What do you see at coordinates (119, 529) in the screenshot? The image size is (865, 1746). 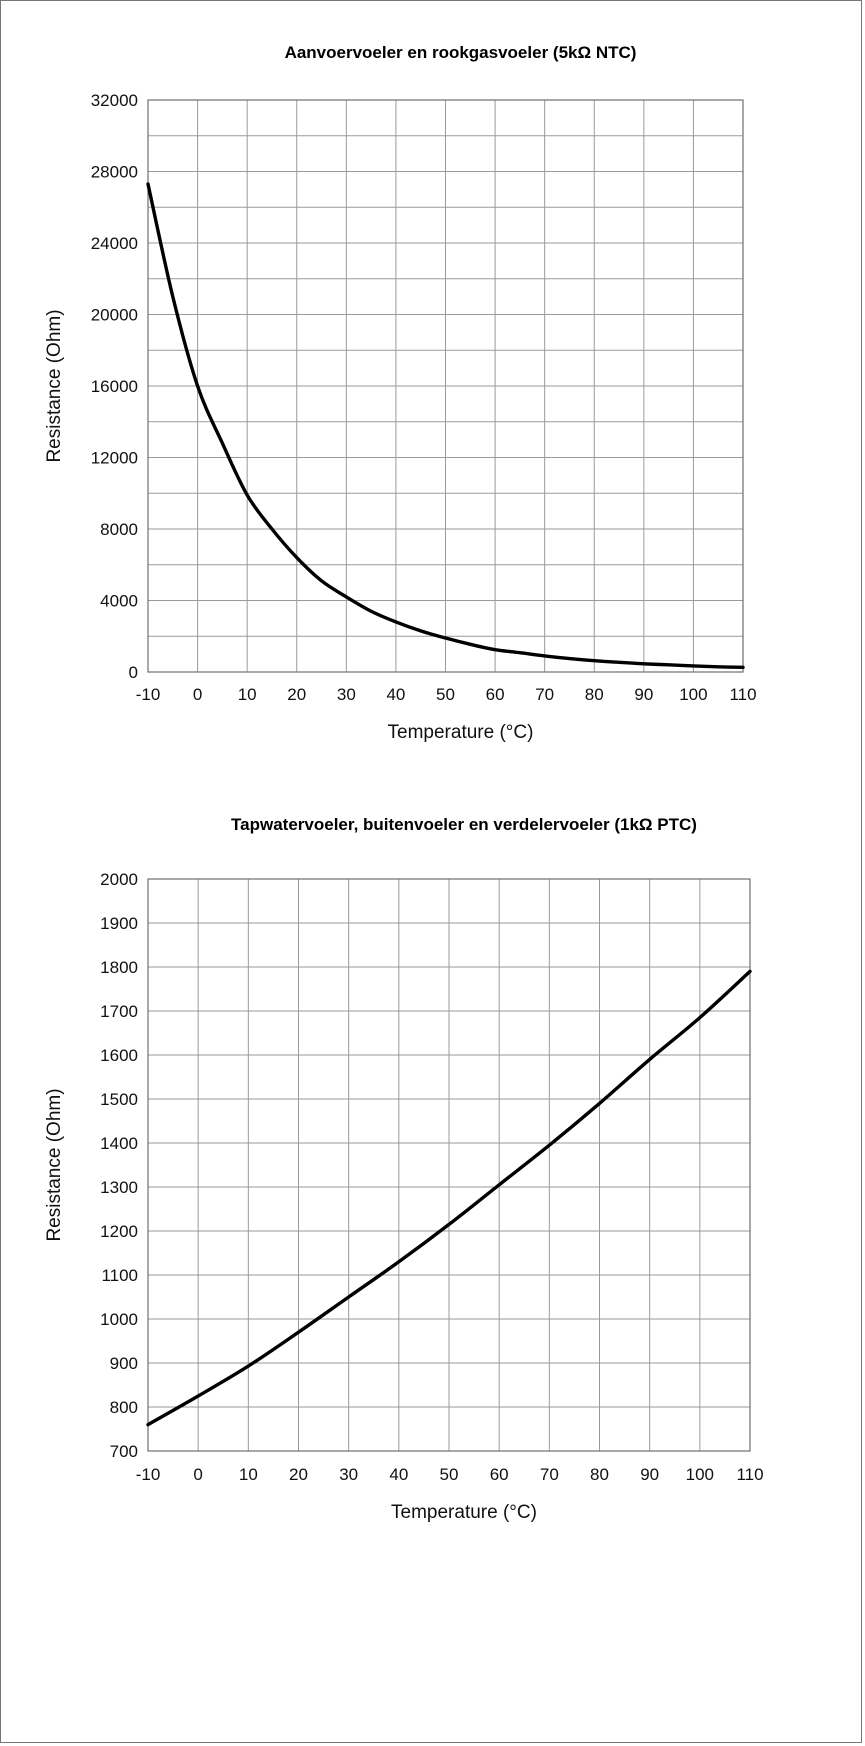 I see `chart-1-y-tick-label: 8000` at bounding box center [119, 529].